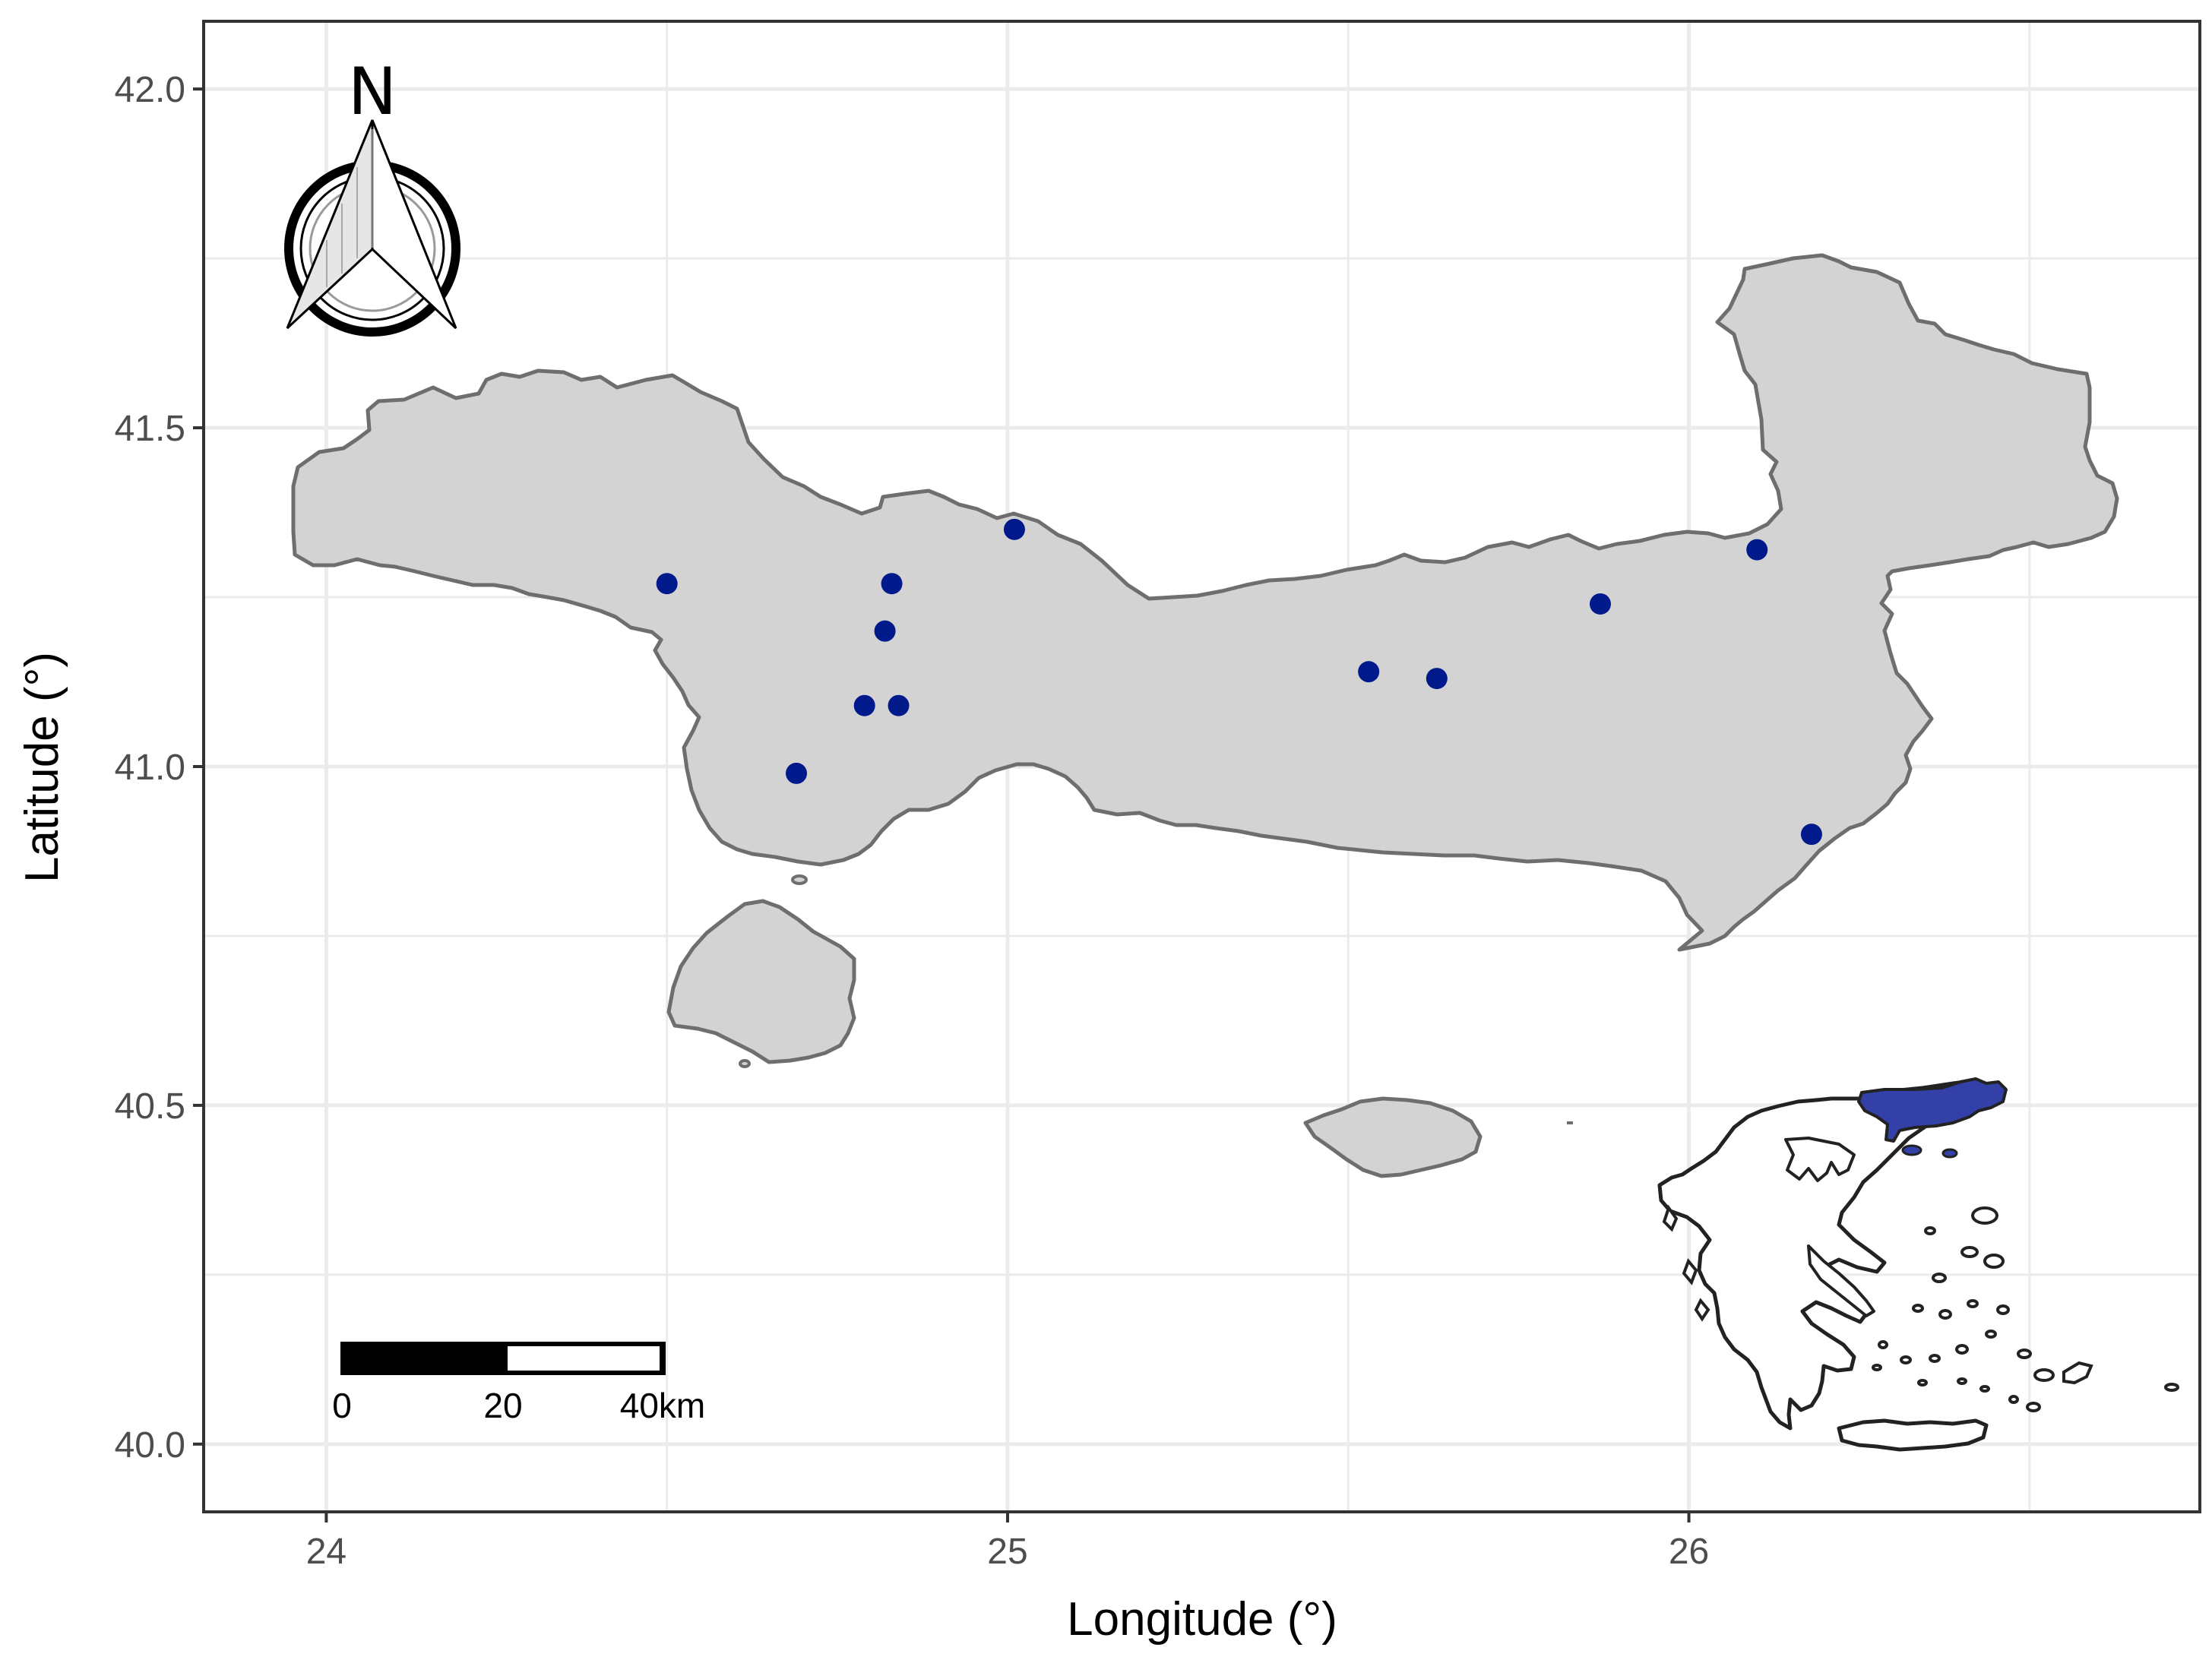  I want to click on scale-bar: 0 20 40km, so click(518, 1383).